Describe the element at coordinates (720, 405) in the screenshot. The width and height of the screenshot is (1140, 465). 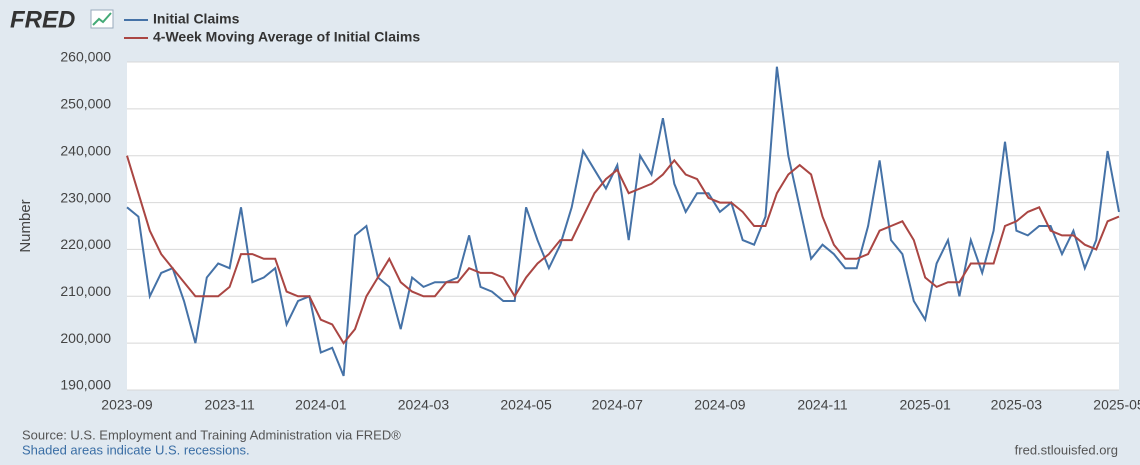
I see `x-tick-label: 2024-09` at that location.